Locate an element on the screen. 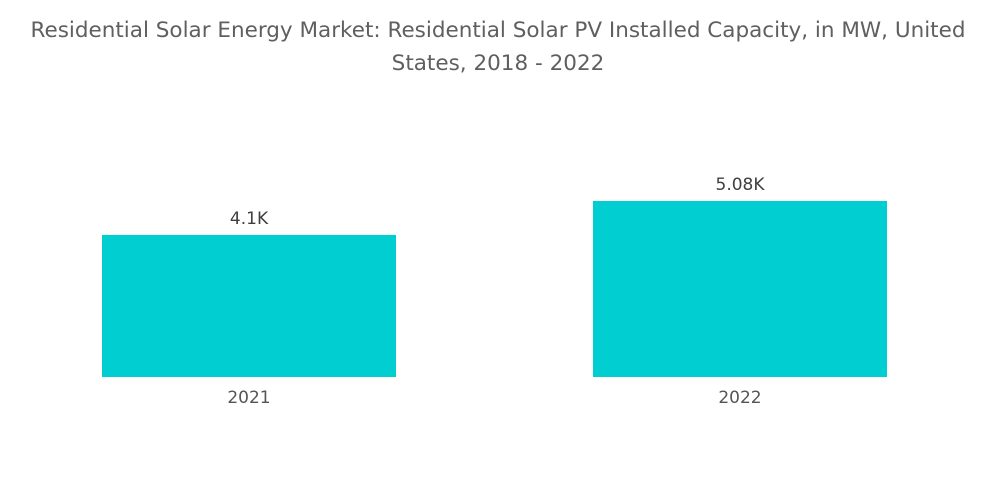 The image size is (1000, 504). bar-2021 is located at coordinates (249, 305).